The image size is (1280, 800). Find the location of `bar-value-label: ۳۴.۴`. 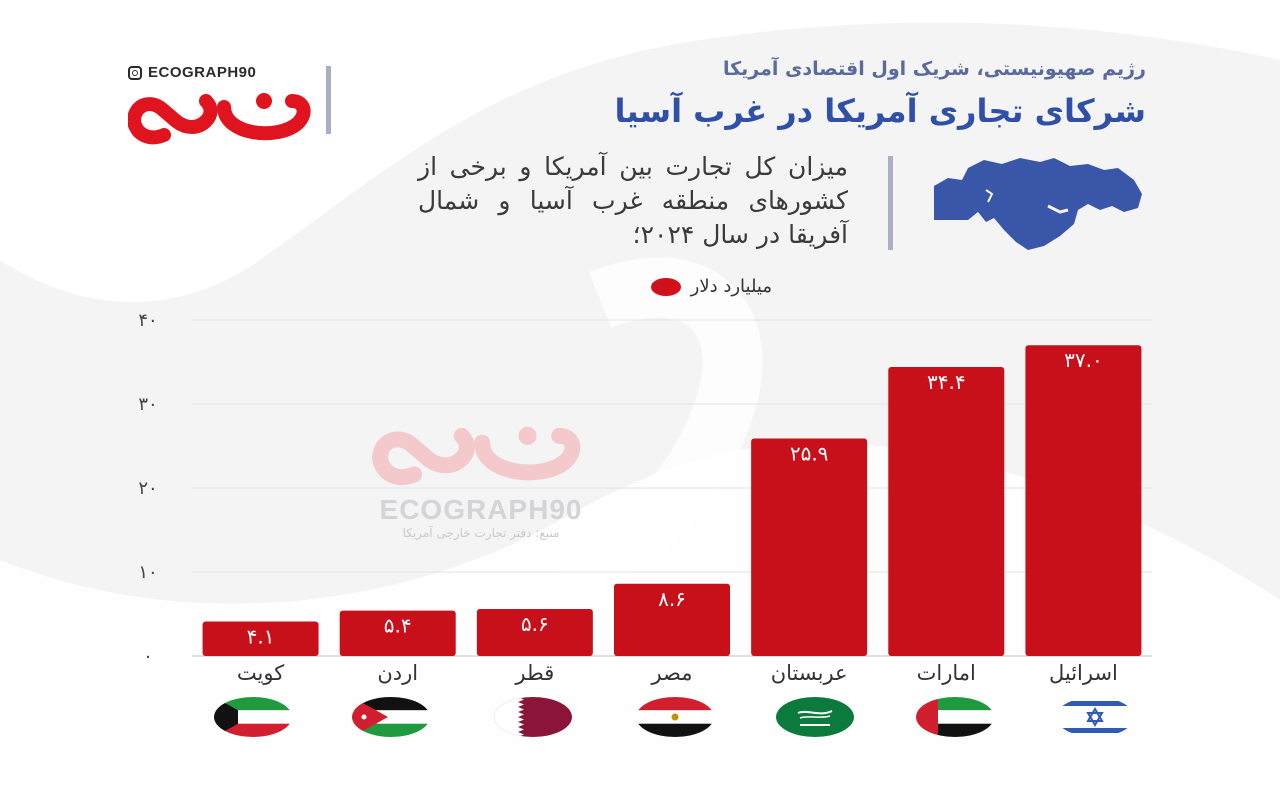

bar-value-label: ۳۴.۴ is located at coordinates (946, 382).